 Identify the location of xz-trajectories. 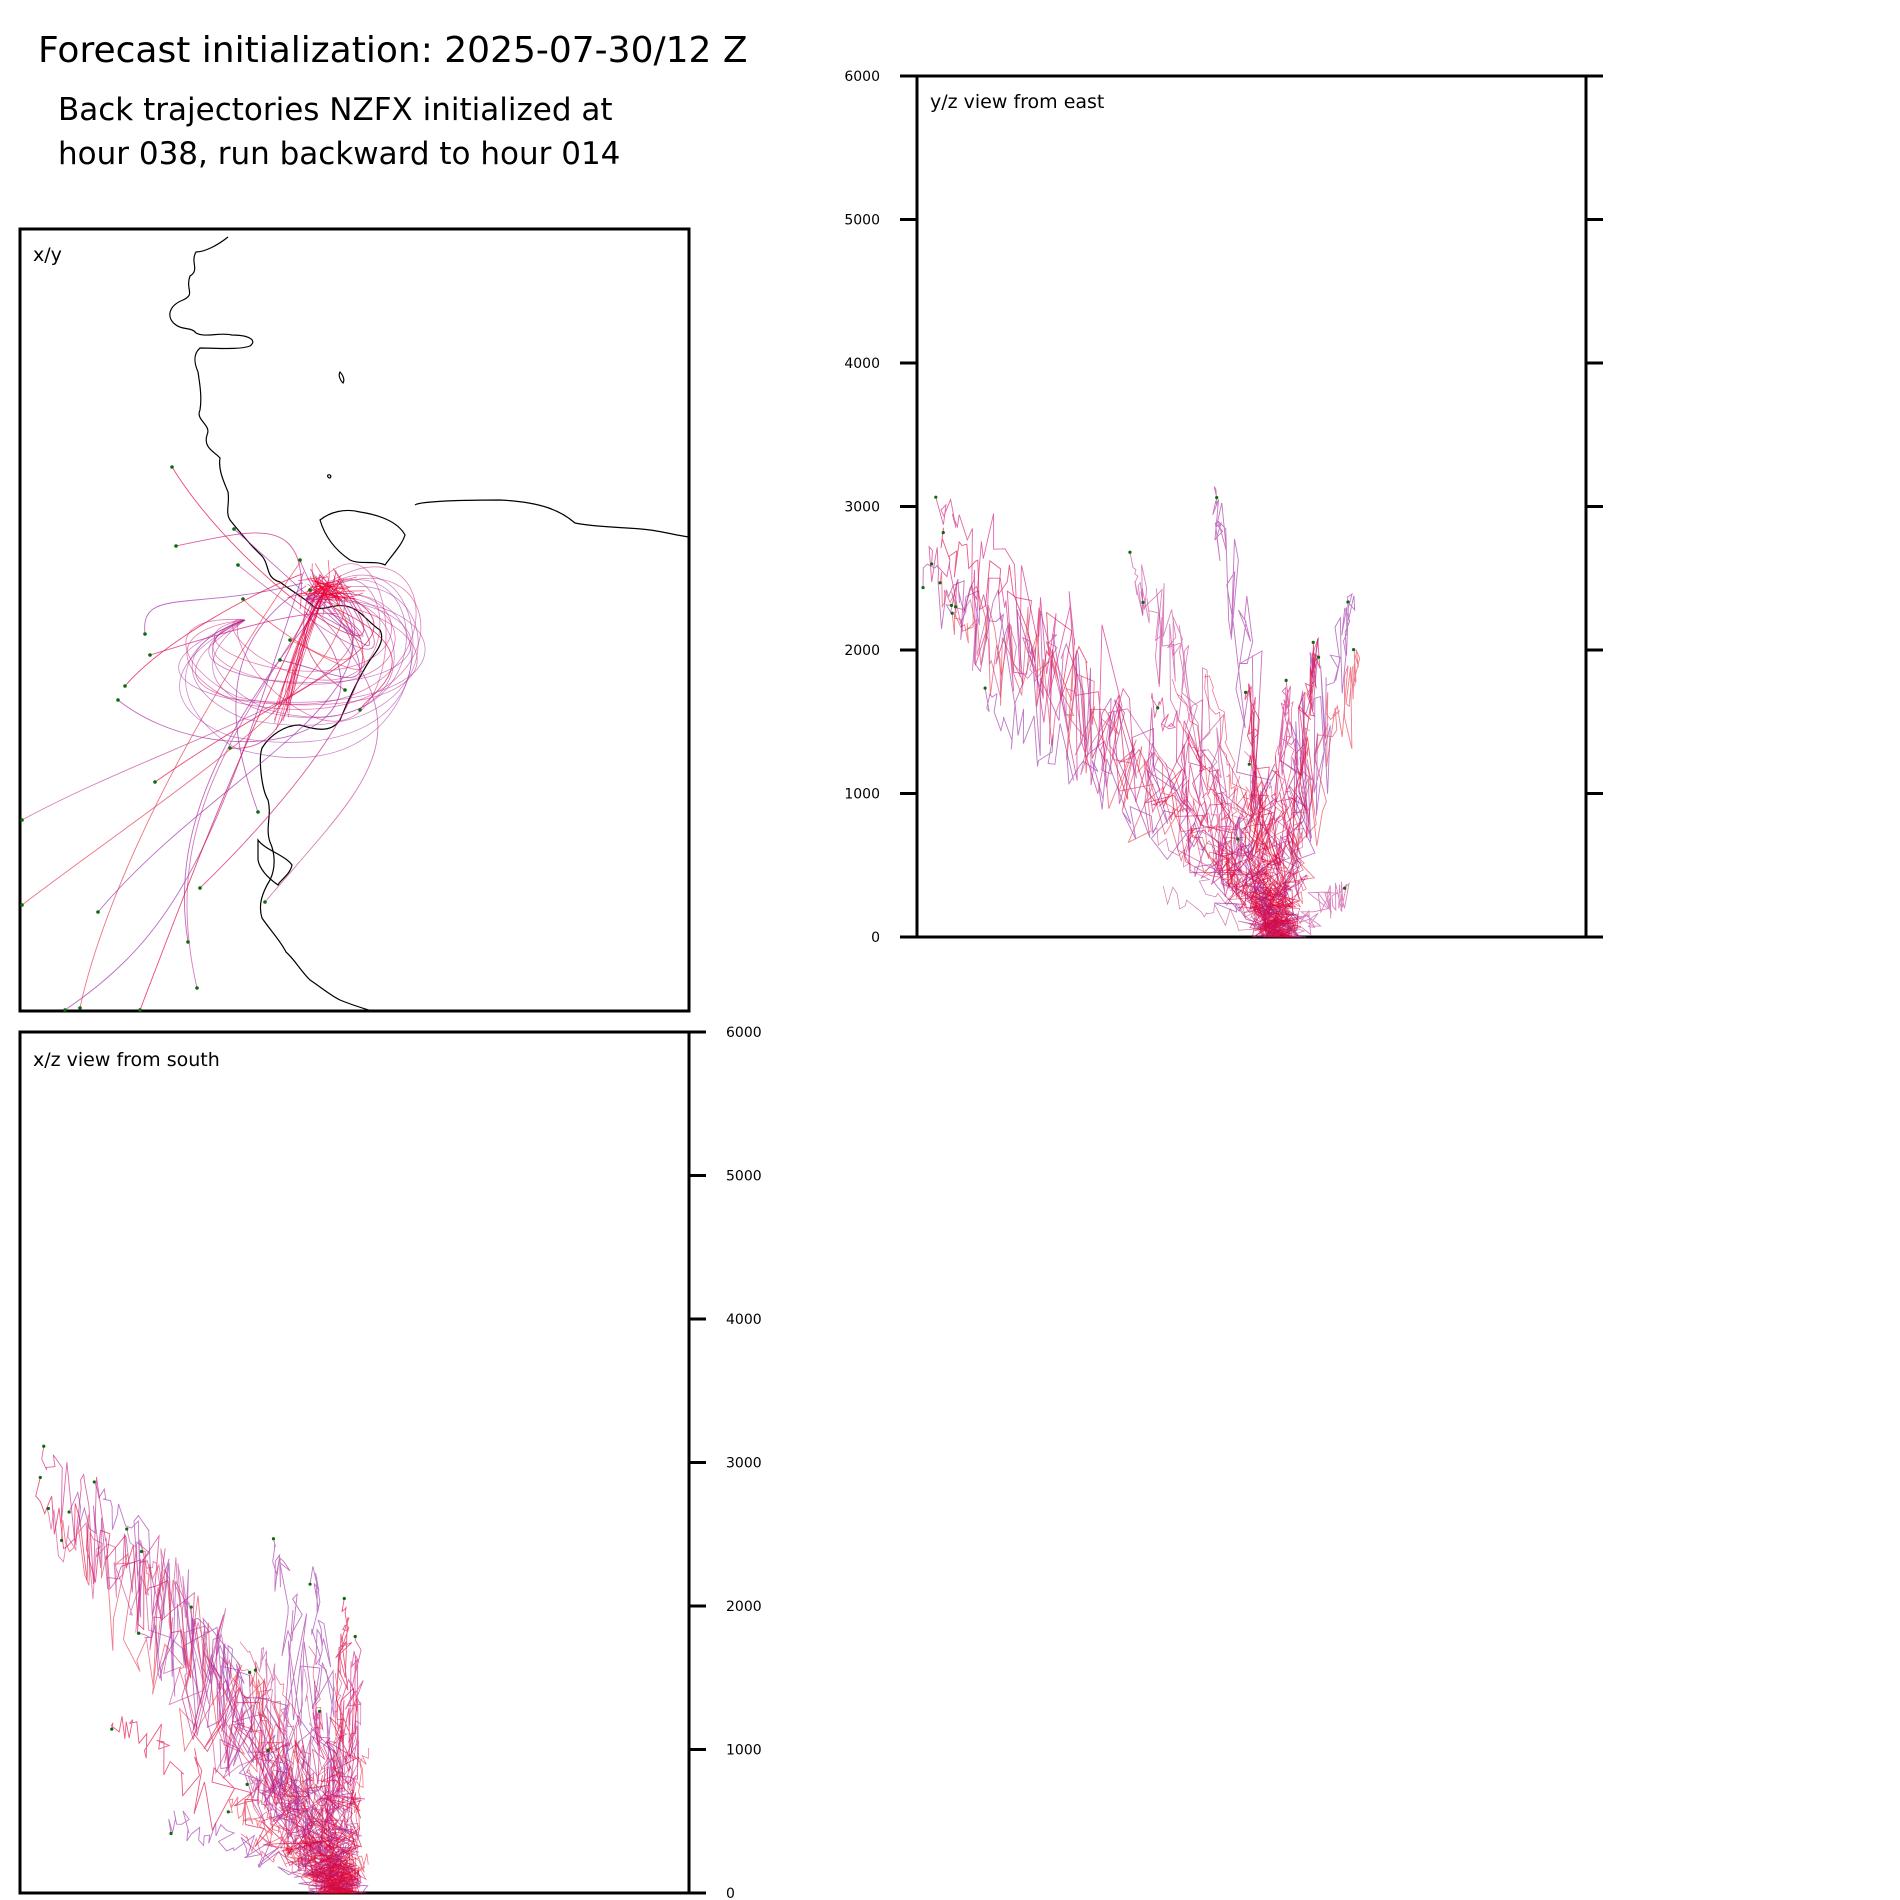
(202, 1670).